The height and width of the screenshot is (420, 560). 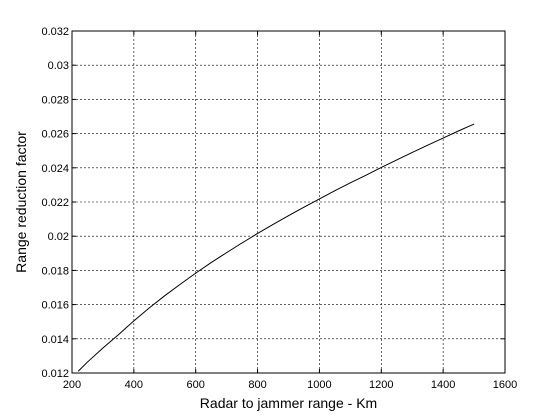 I want to click on x-tick-label: 600, so click(x=196, y=385).